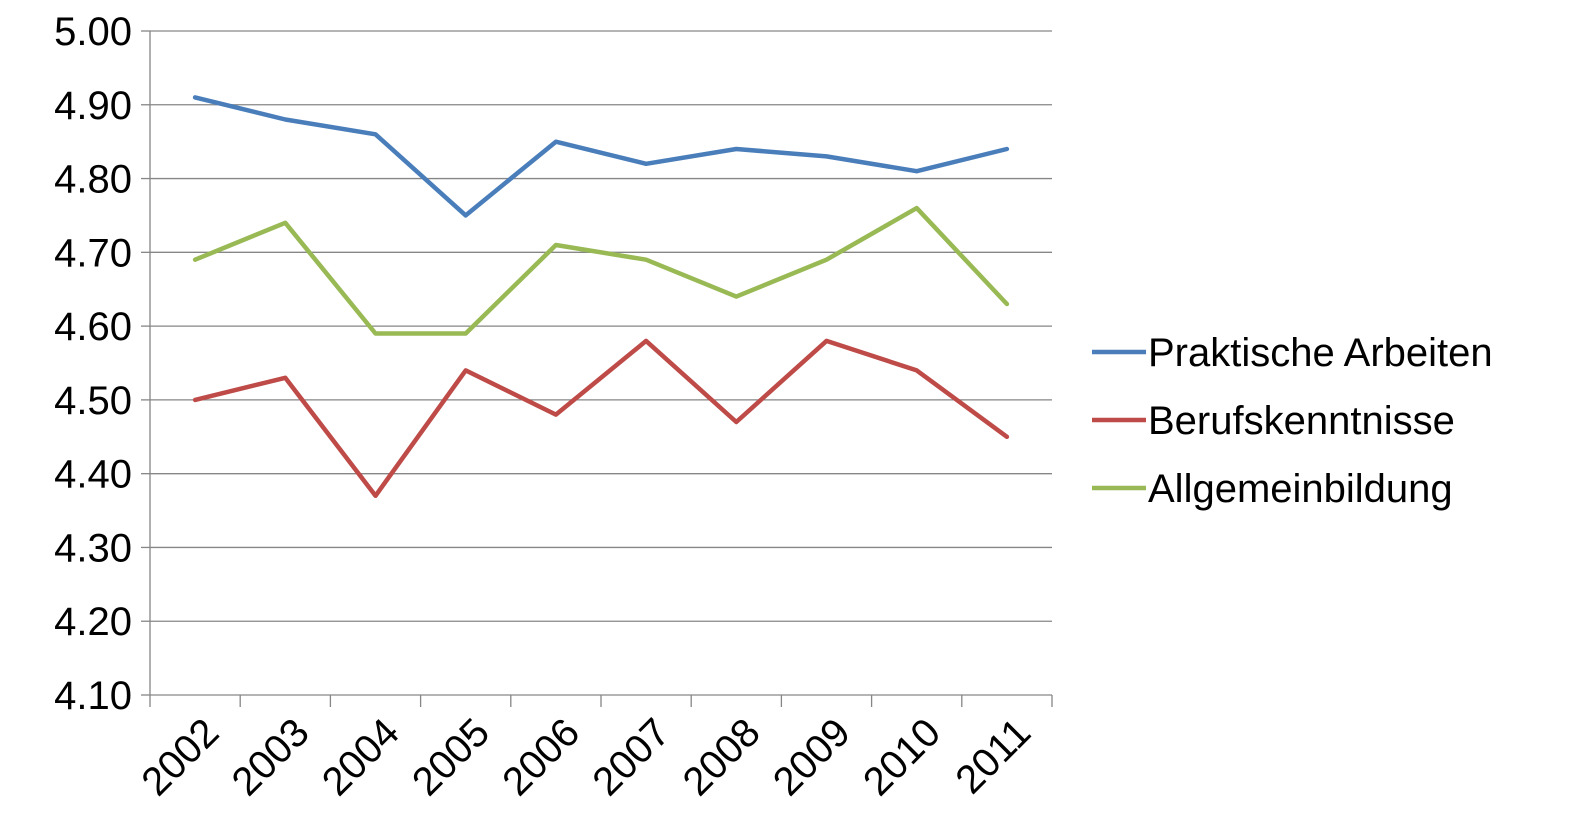 Image resolution: width=1582 pixels, height=836 pixels. Describe the element at coordinates (541, 757) in the screenshot. I see `x-tick-label: 2006` at that location.